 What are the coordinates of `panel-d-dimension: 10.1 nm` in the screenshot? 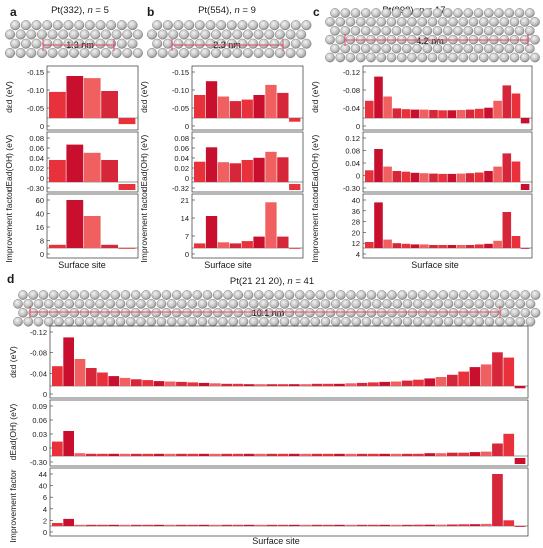 It's located at (268, 313).